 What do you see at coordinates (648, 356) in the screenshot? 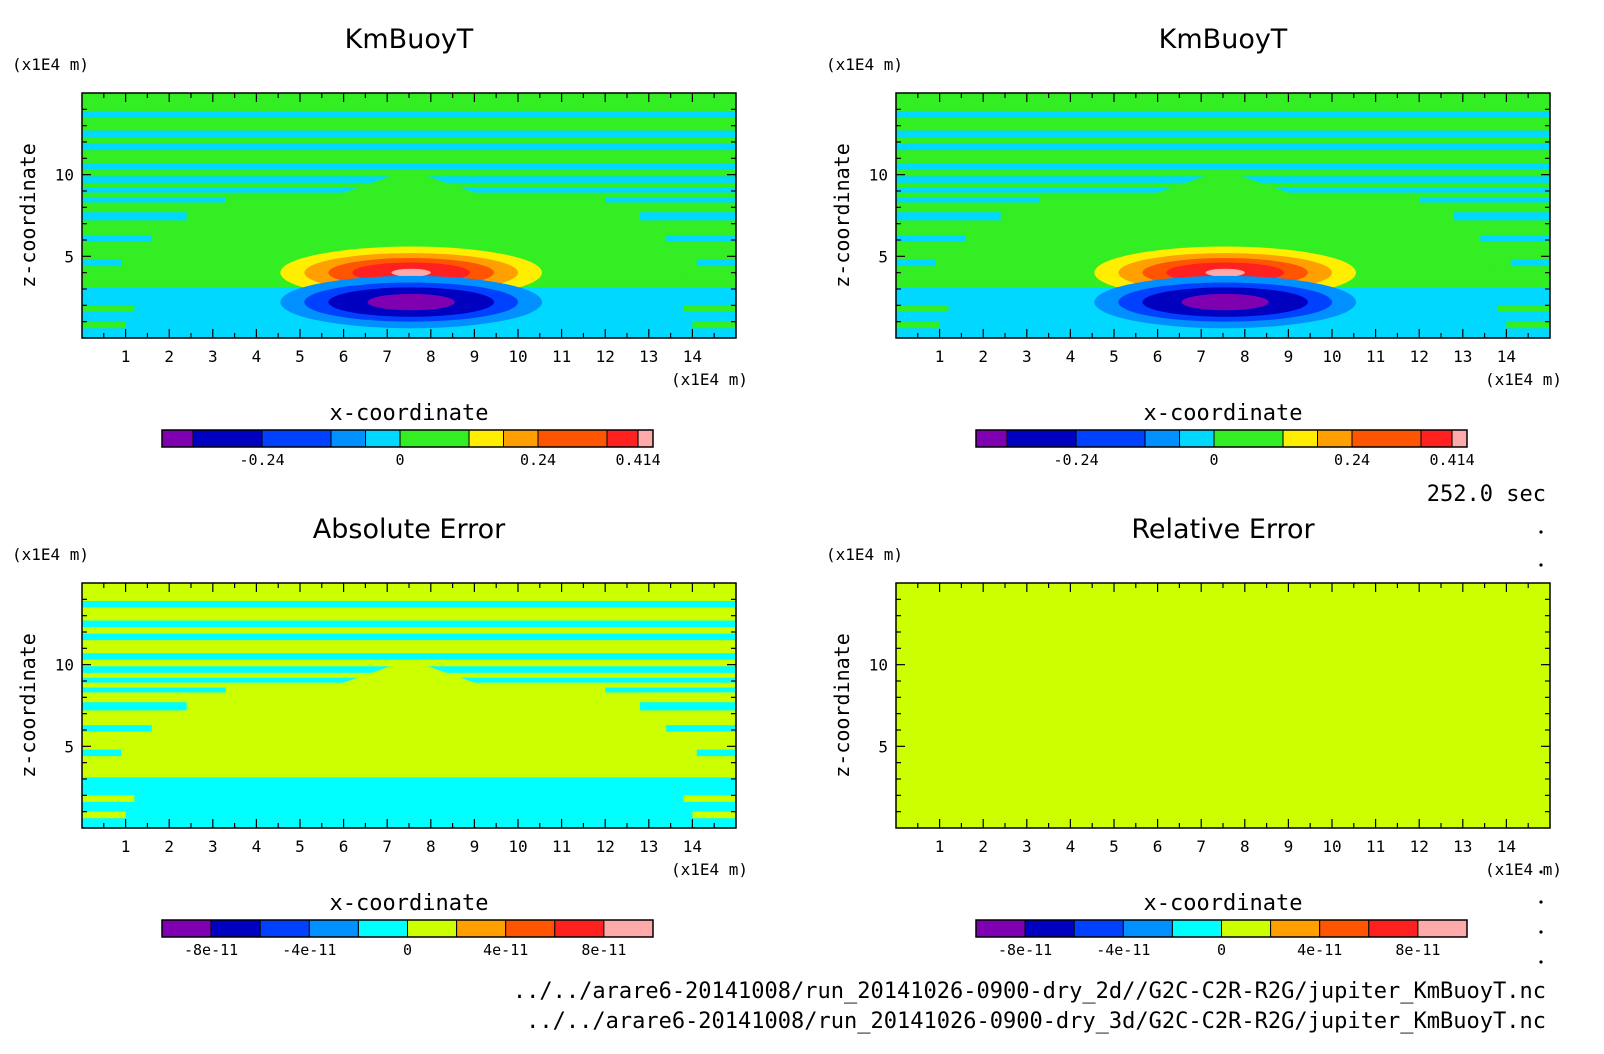
I see `x-tick-label: 13` at bounding box center [648, 356].